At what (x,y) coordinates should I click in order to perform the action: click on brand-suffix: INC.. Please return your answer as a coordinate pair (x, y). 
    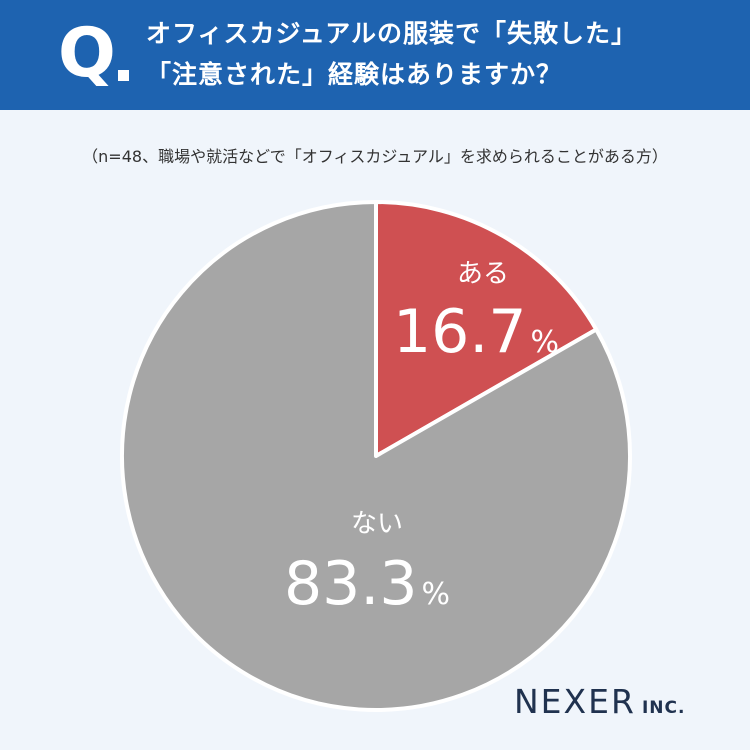
    Looking at the image, I should click on (663, 708).